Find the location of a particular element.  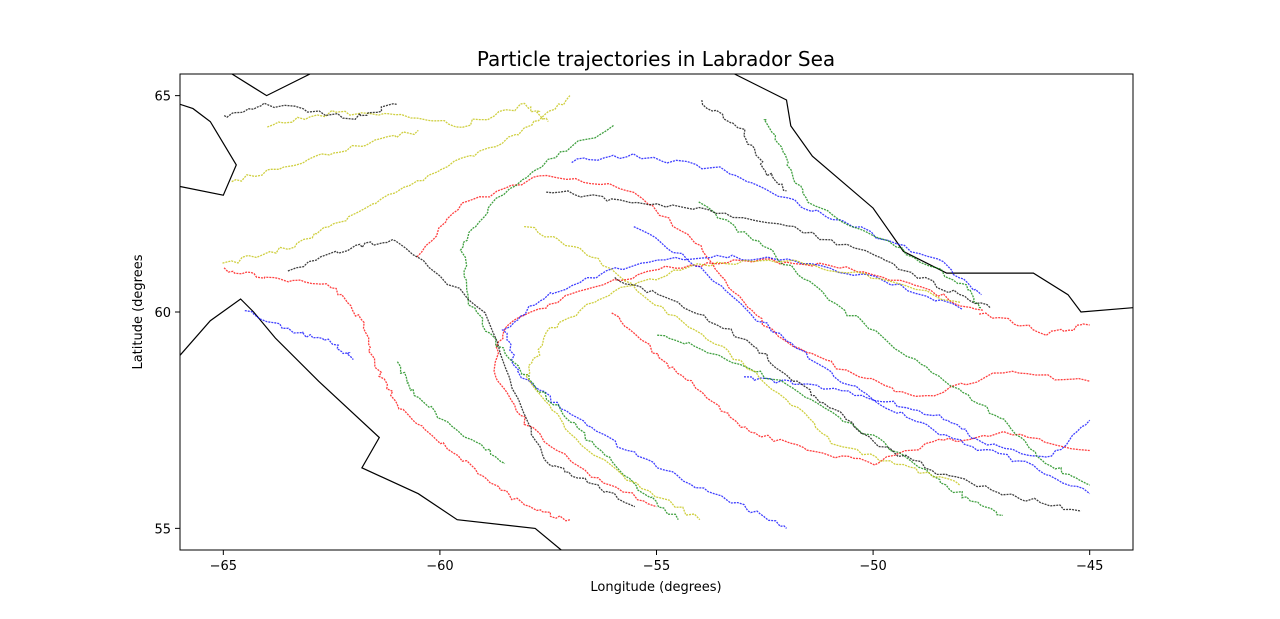

y-tick-label: 60 is located at coordinates (162, 313).